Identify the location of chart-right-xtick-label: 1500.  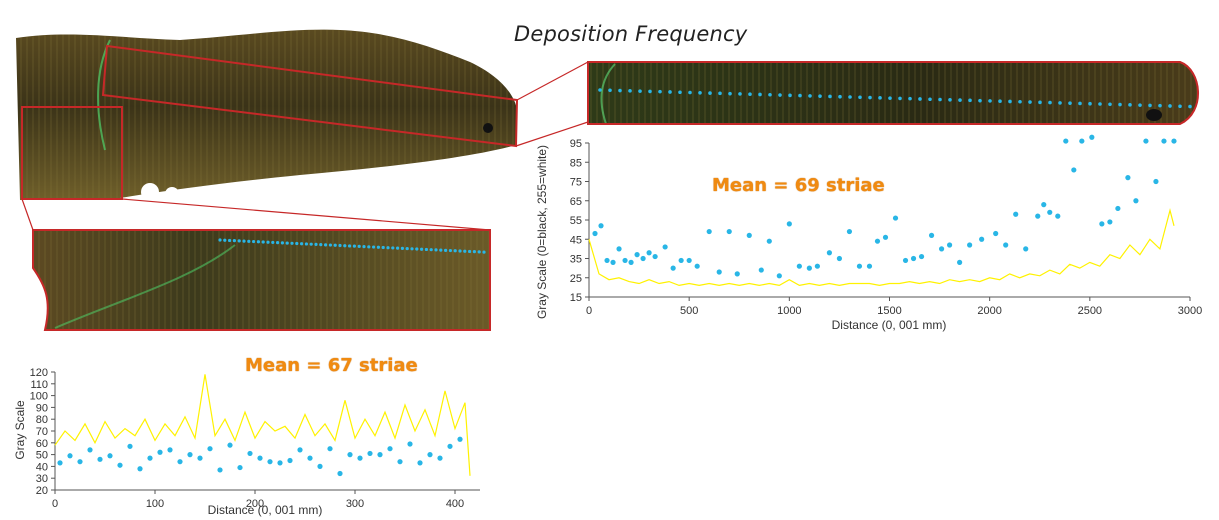
(889, 311).